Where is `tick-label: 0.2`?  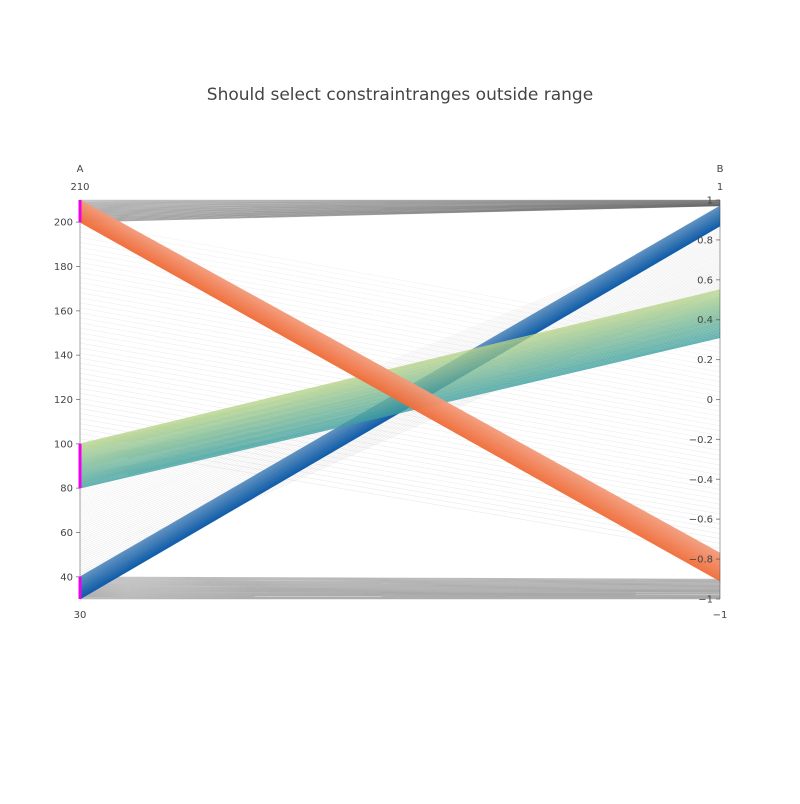
tick-label: 0.2 is located at coordinates (705, 360).